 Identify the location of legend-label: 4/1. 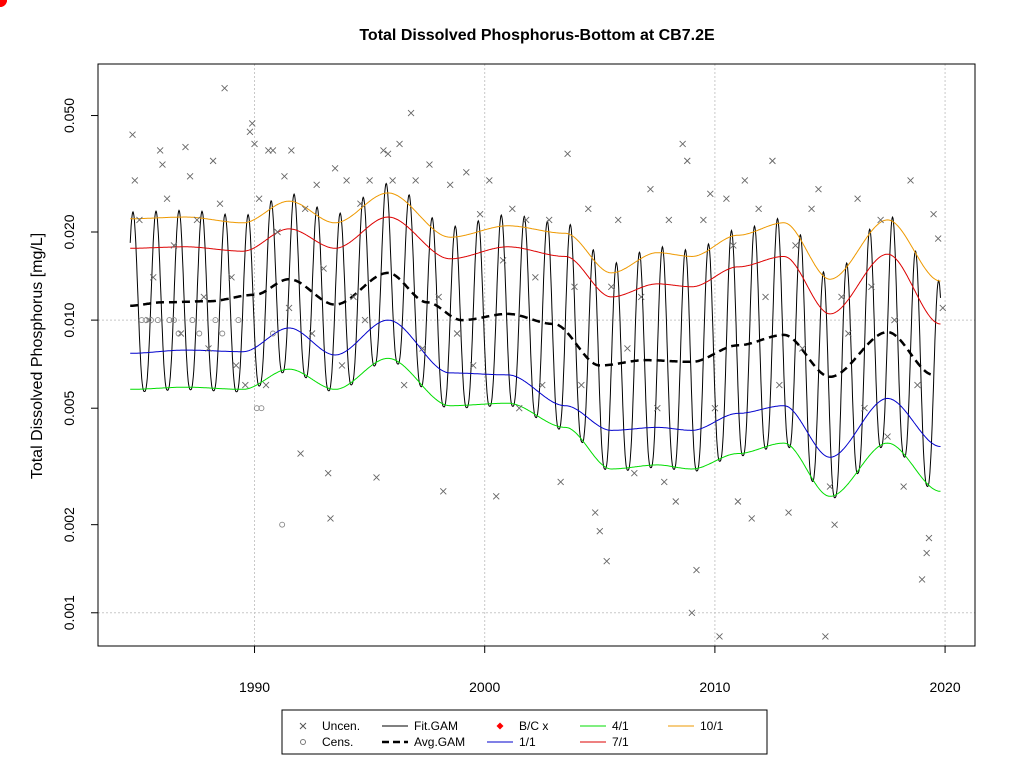
(620, 726).